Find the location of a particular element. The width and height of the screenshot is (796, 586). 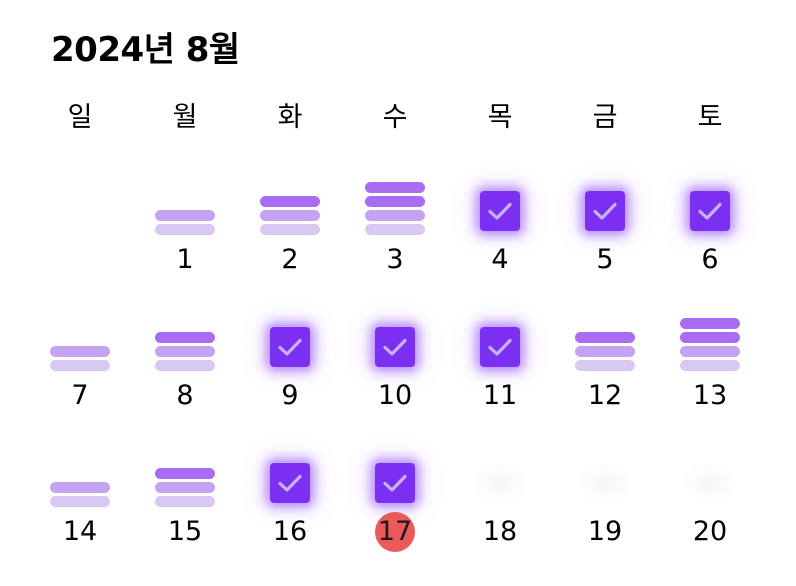

date-label: 1 is located at coordinates (185, 259).